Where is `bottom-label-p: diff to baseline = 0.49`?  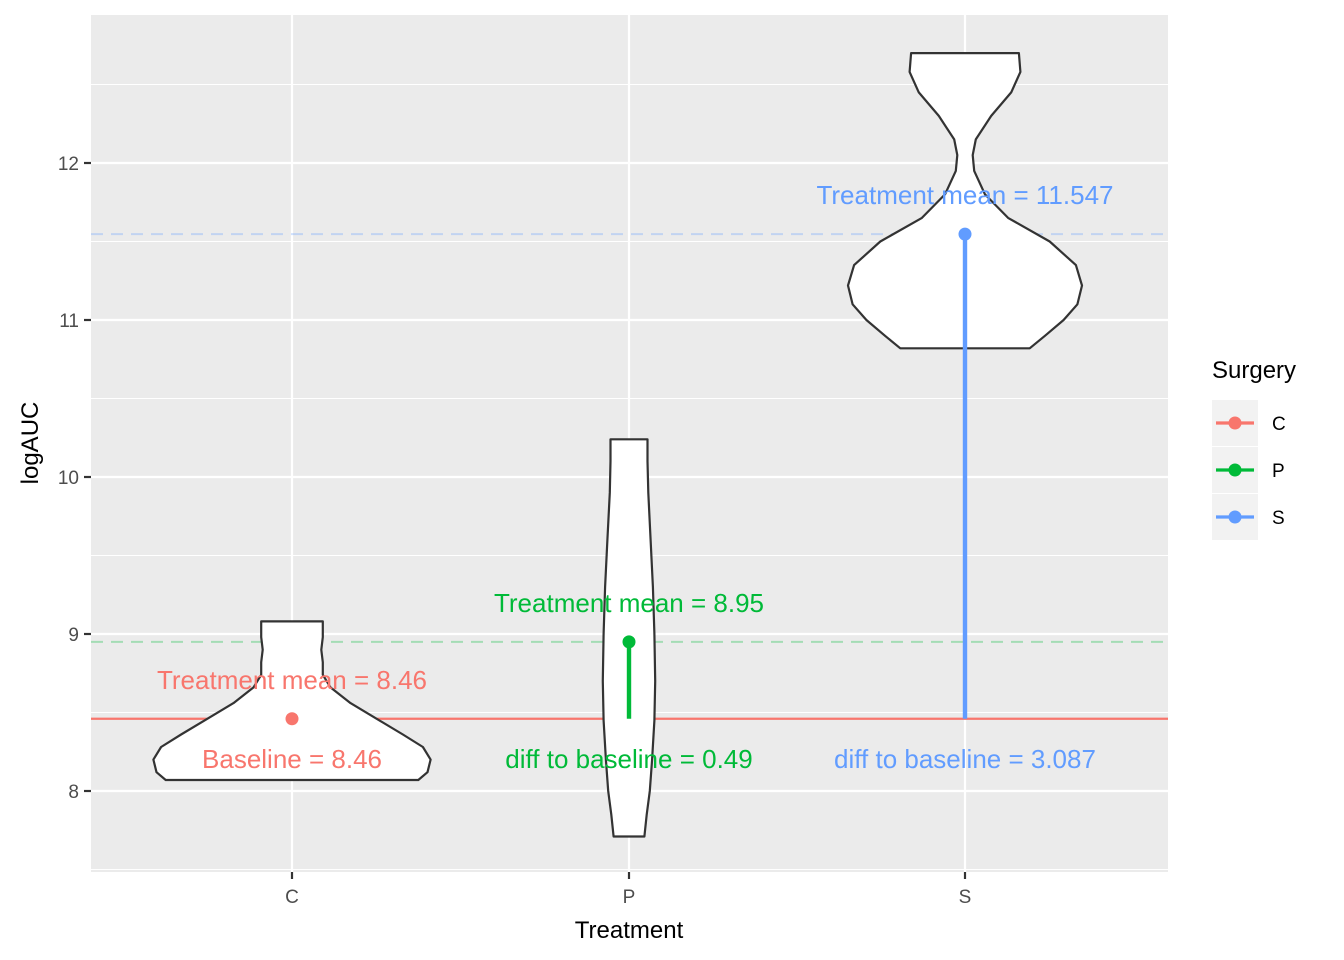
bottom-label-p: diff to baseline = 0.49 is located at coordinates (628, 759).